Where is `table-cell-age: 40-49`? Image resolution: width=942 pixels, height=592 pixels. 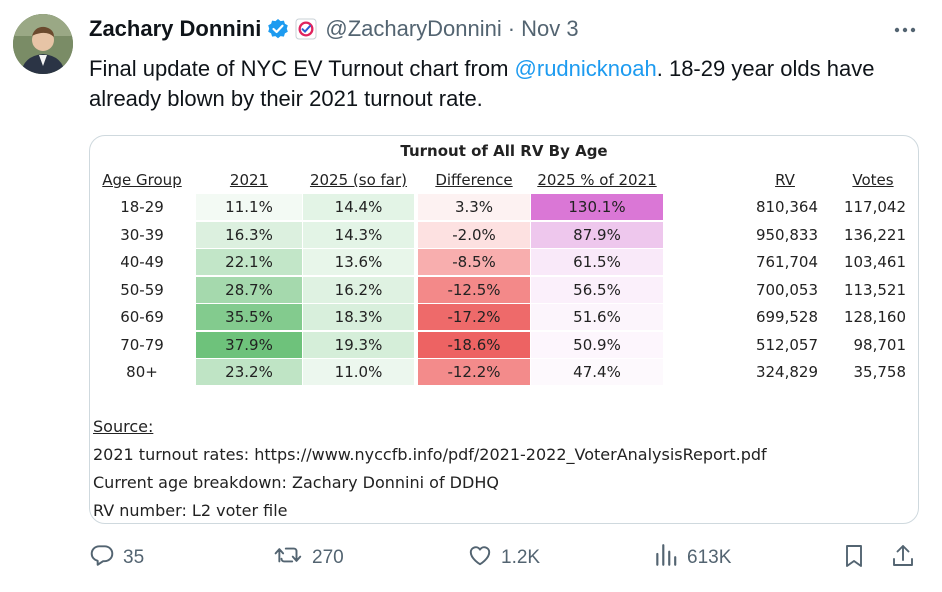
table-cell-age: 40-49 is located at coordinates (142, 262).